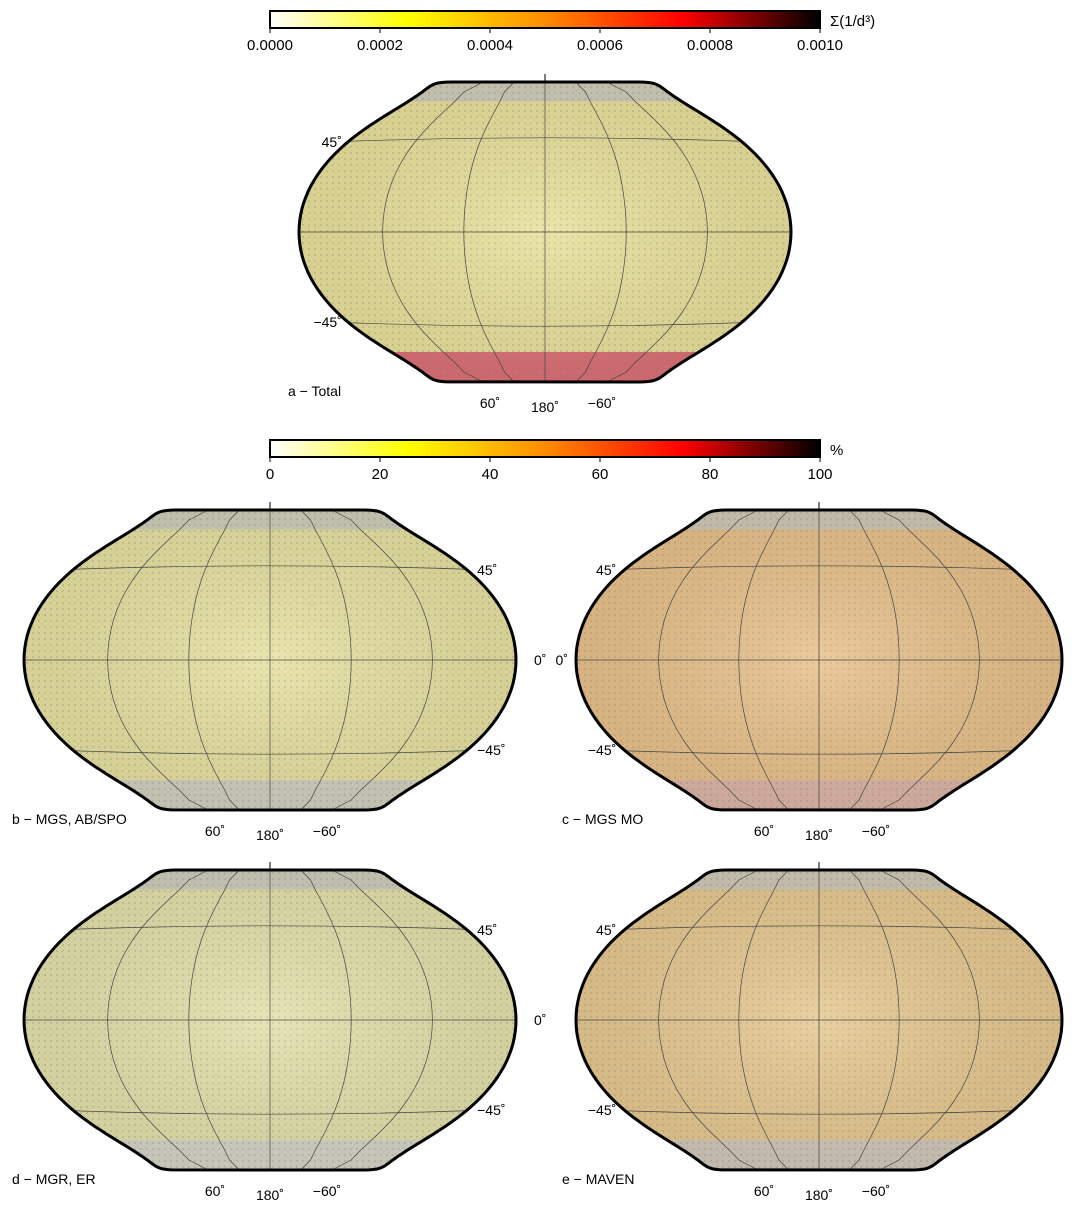  Describe the element at coordinates (545, 448) in the screenshot. I see `colorbar-bottom-gradient` at that location.